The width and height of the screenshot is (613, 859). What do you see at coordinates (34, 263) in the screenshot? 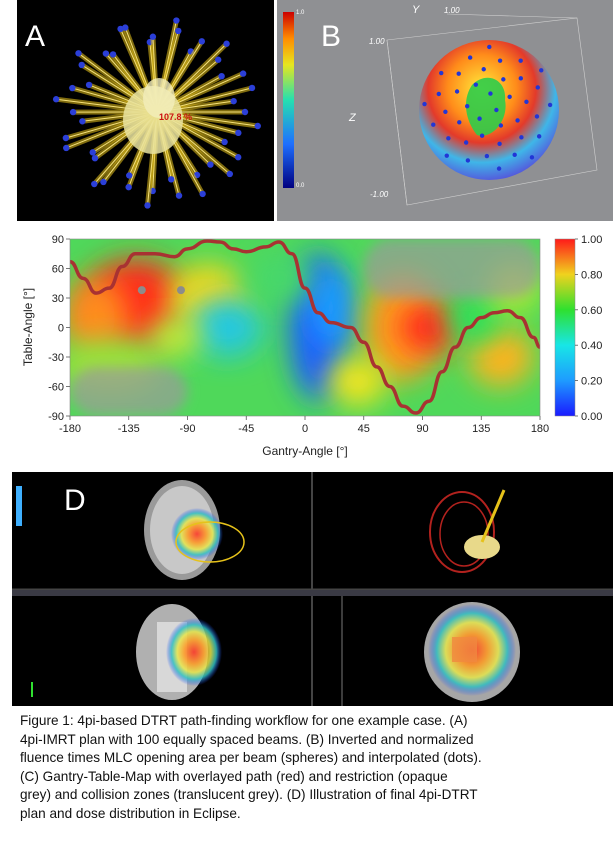
I see `panel-label-c: C` at bounding box center [34, 263].